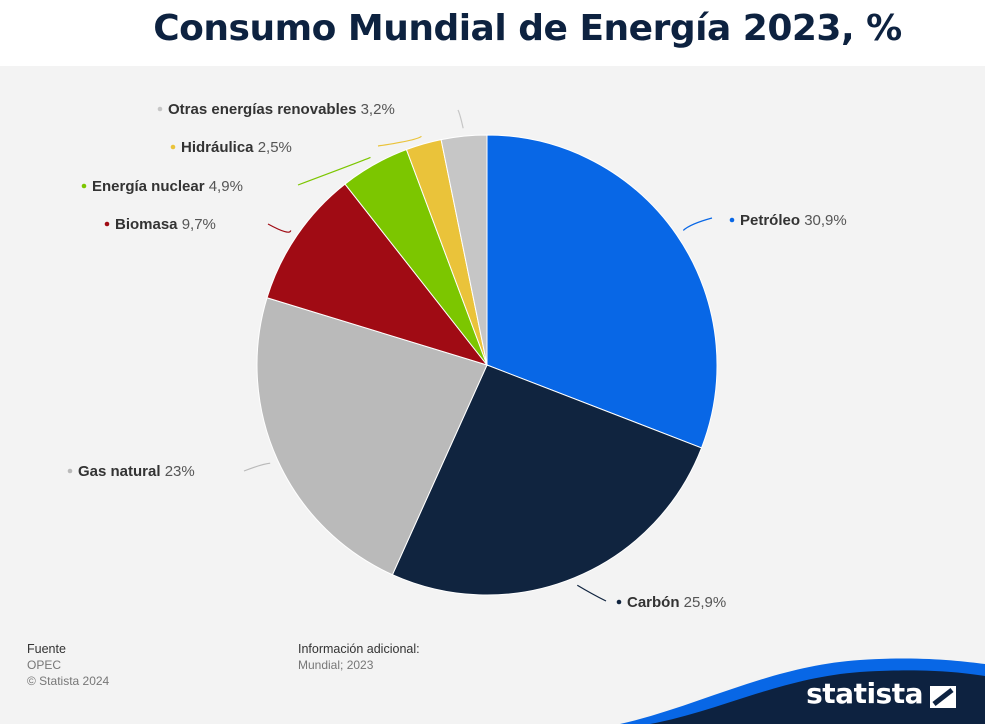  What do you see at coordinates (705, 602) in the screenshot?
I see `slice-label-value: 25,9%` at bounding box center [705, 602].